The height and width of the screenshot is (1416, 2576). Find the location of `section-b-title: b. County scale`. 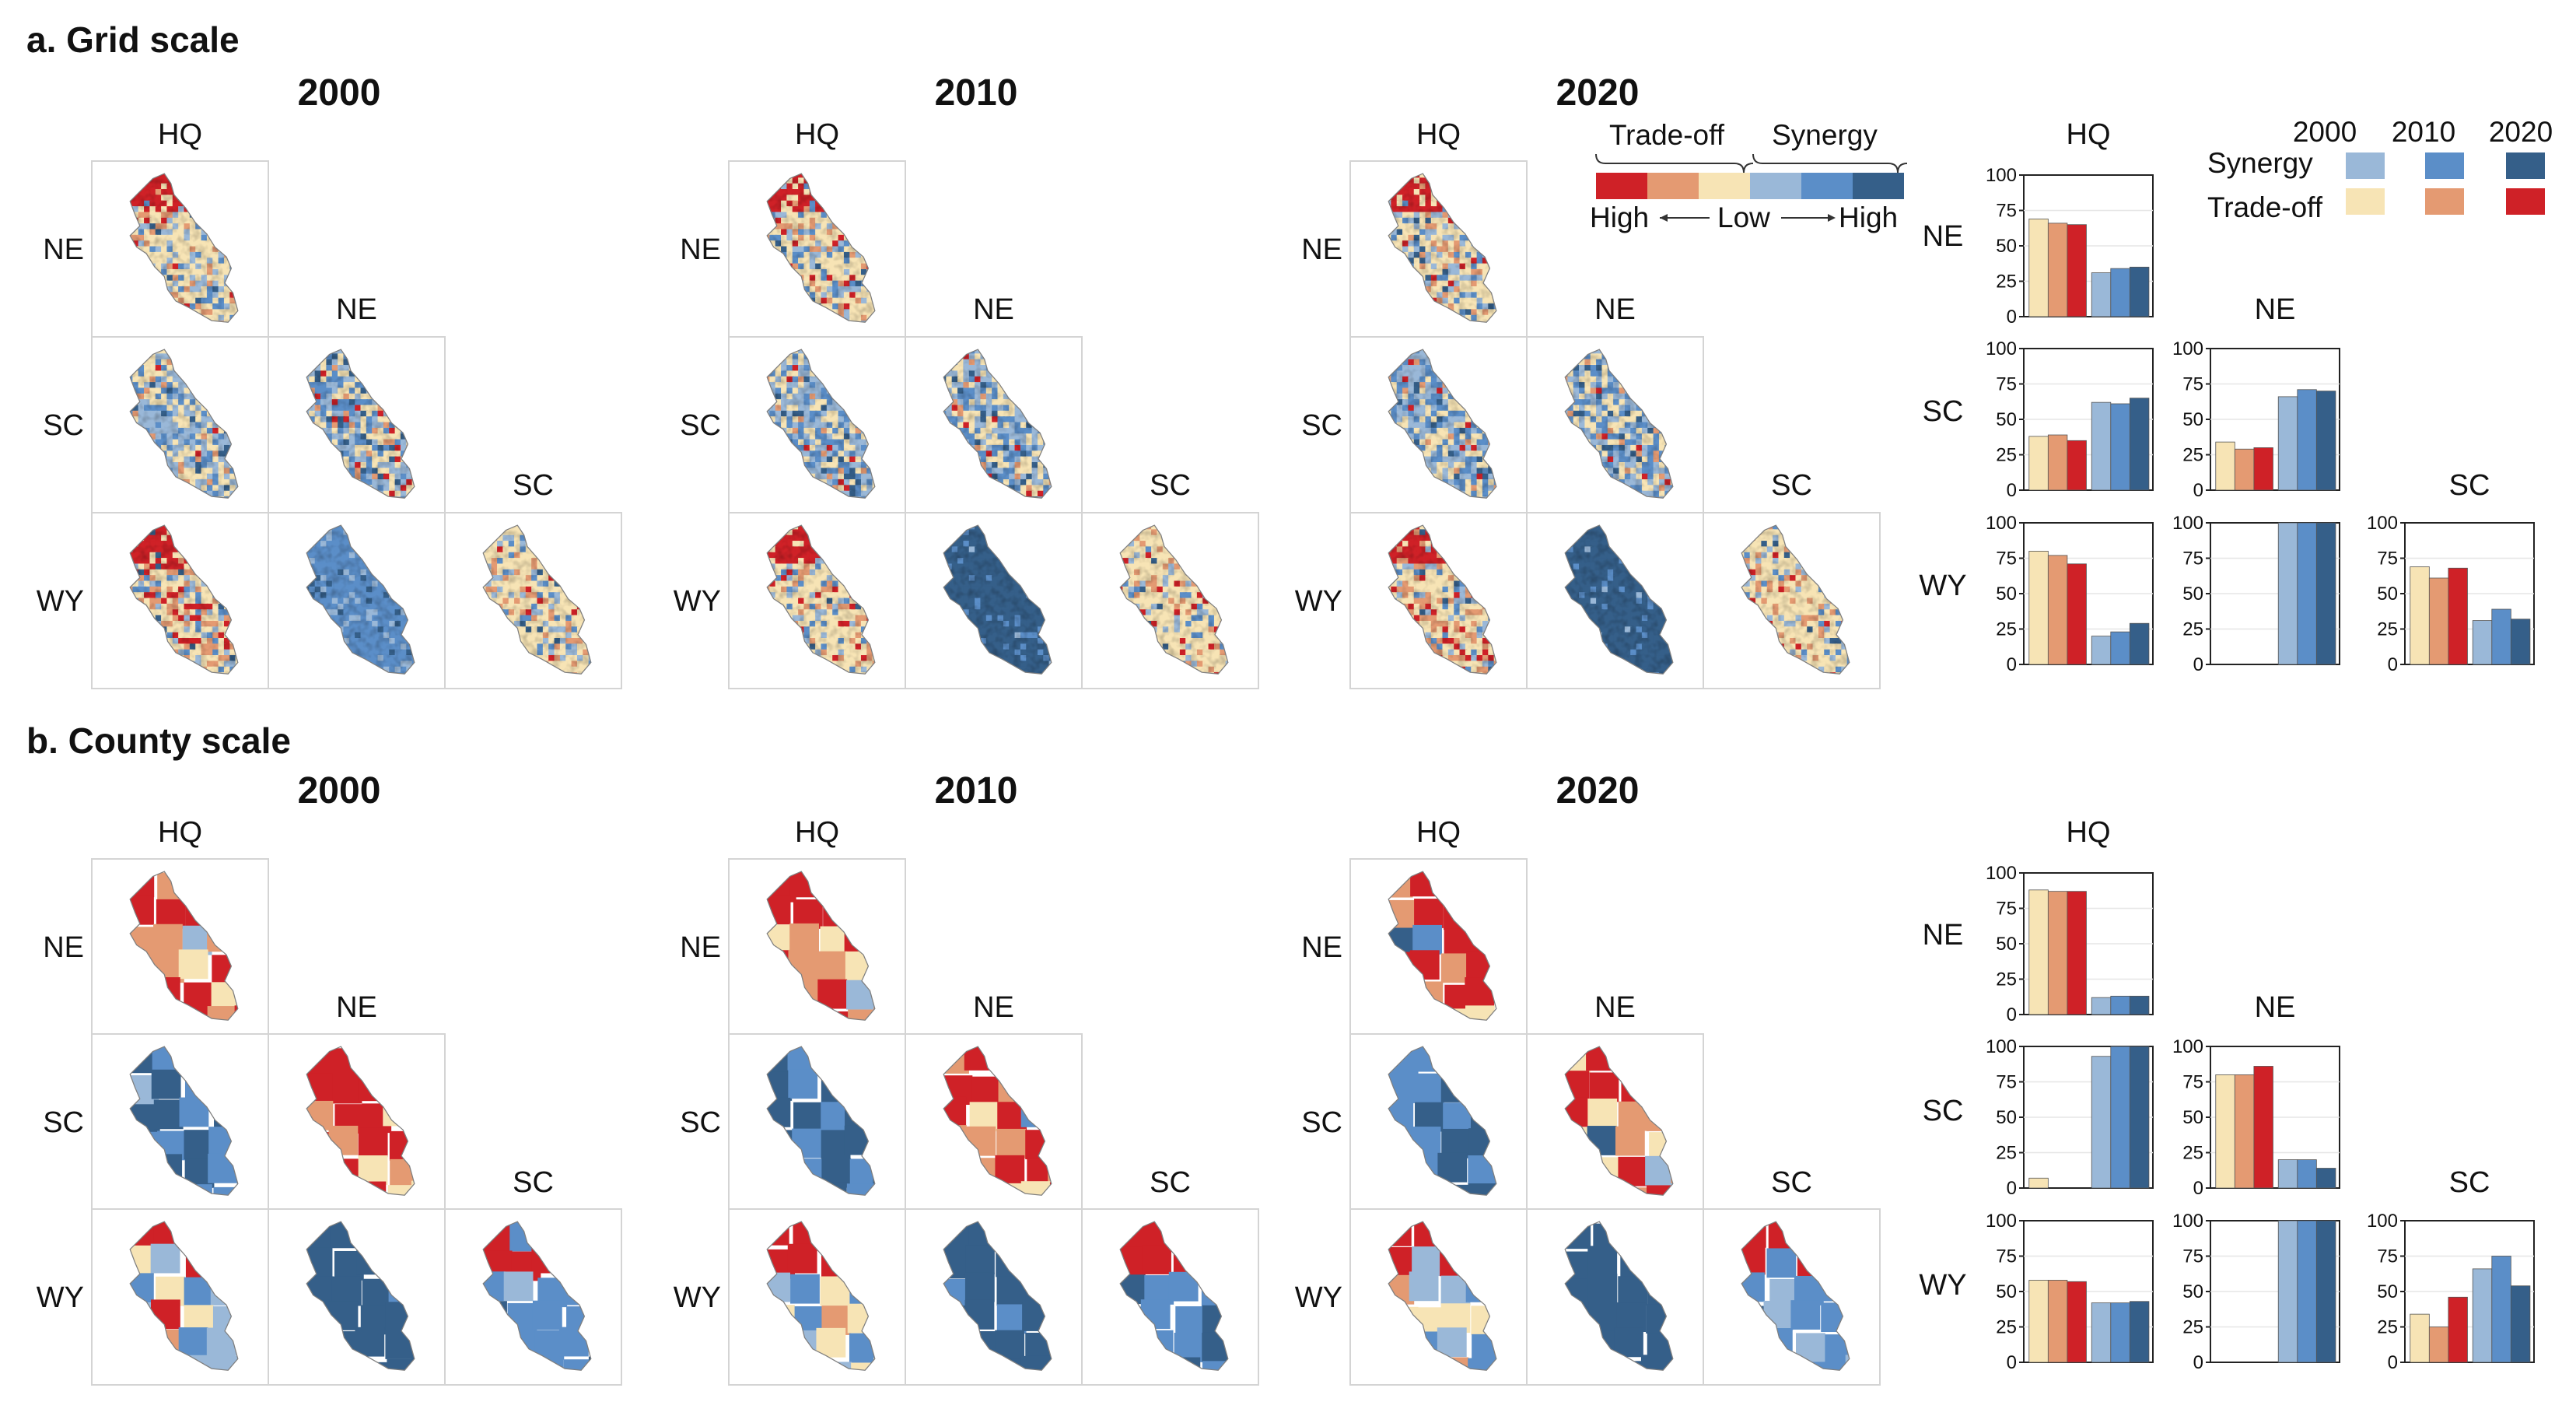

section-b-title: b. County scale is located at coordinates (159, 740).